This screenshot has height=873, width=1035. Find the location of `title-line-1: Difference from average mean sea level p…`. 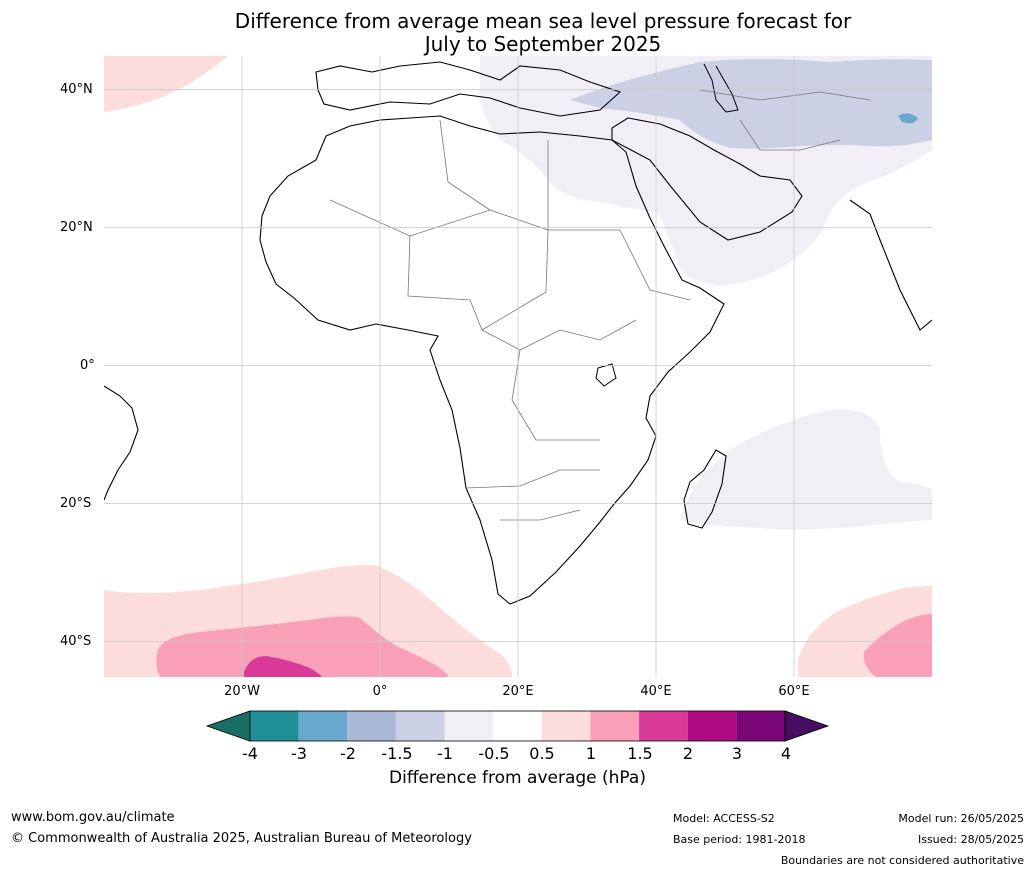

title-line-1: Difference from average mean sea level p… is located at coordinates (543, 21).